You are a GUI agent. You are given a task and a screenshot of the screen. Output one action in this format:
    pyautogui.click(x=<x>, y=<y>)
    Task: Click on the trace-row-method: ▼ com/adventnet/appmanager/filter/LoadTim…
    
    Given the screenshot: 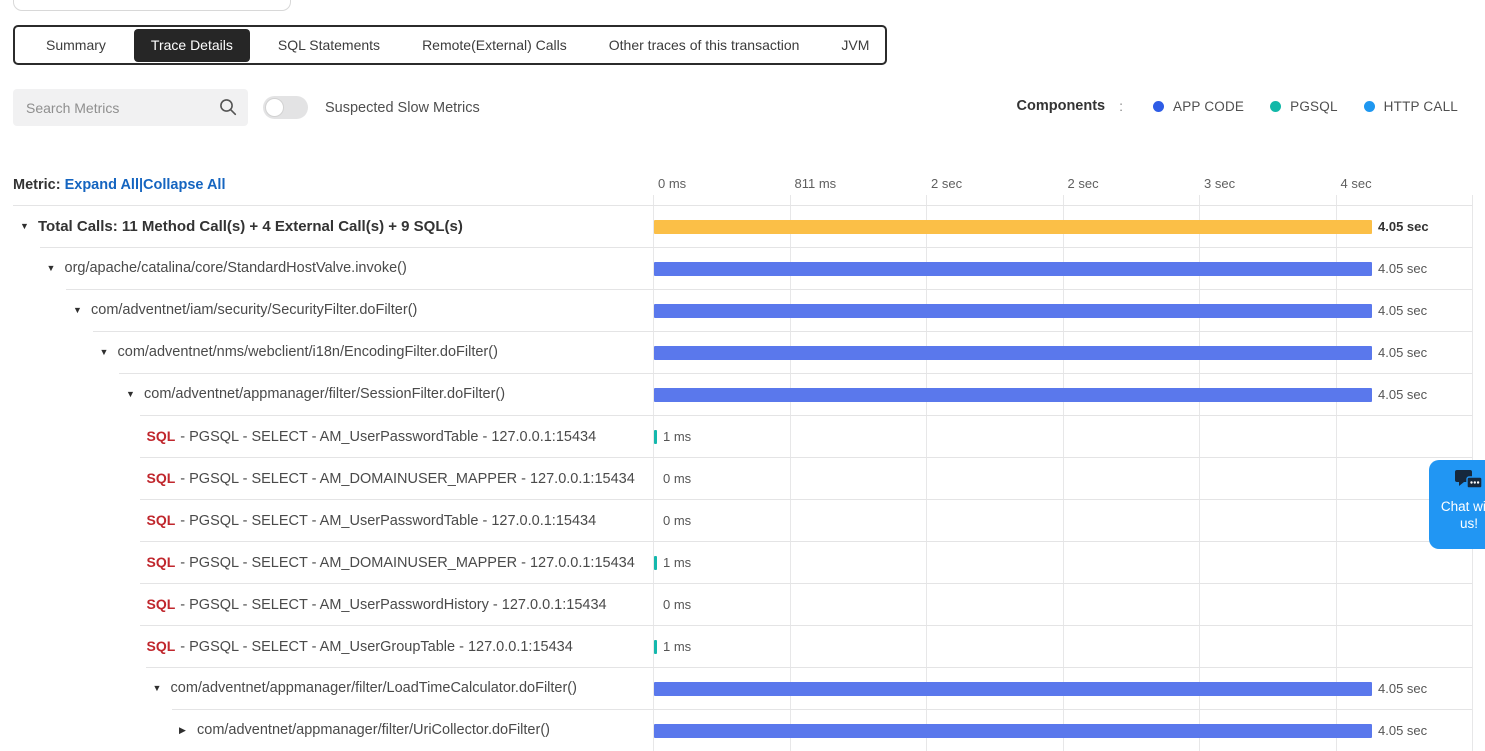 What is the action you would take?
    pyautogui.click(x=736, y=688)
    